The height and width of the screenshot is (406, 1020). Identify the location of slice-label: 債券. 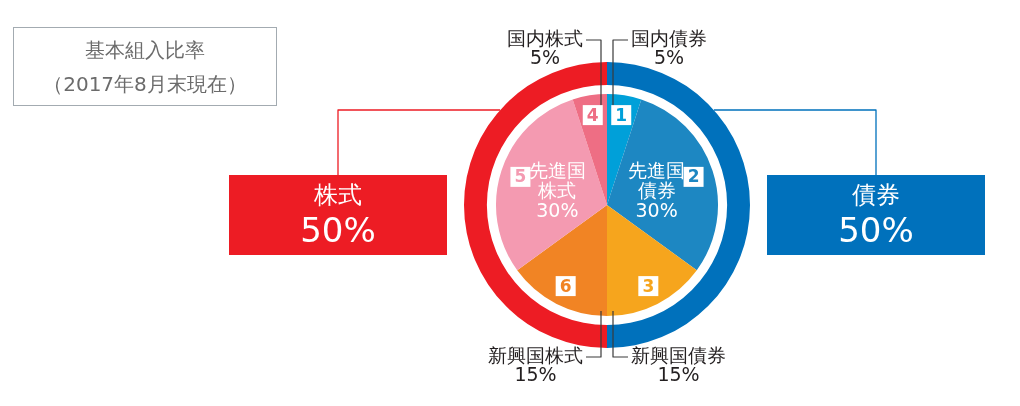
(876, 195).